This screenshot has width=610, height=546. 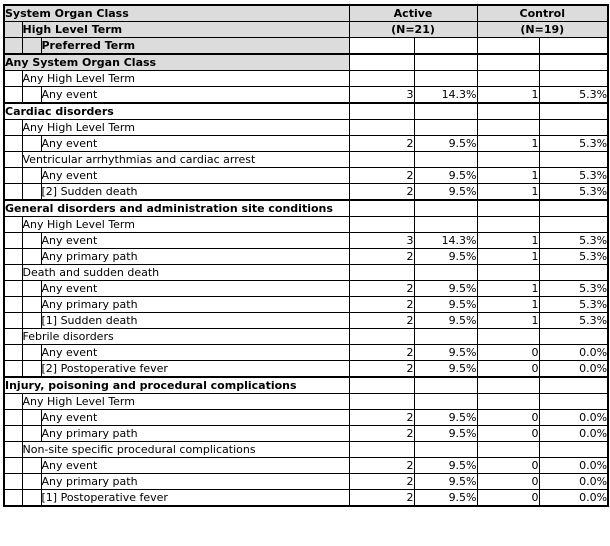 I want to click on pt-row: Any primary path 2 9.5% 1 5.3%, so click(x=306, y=256).